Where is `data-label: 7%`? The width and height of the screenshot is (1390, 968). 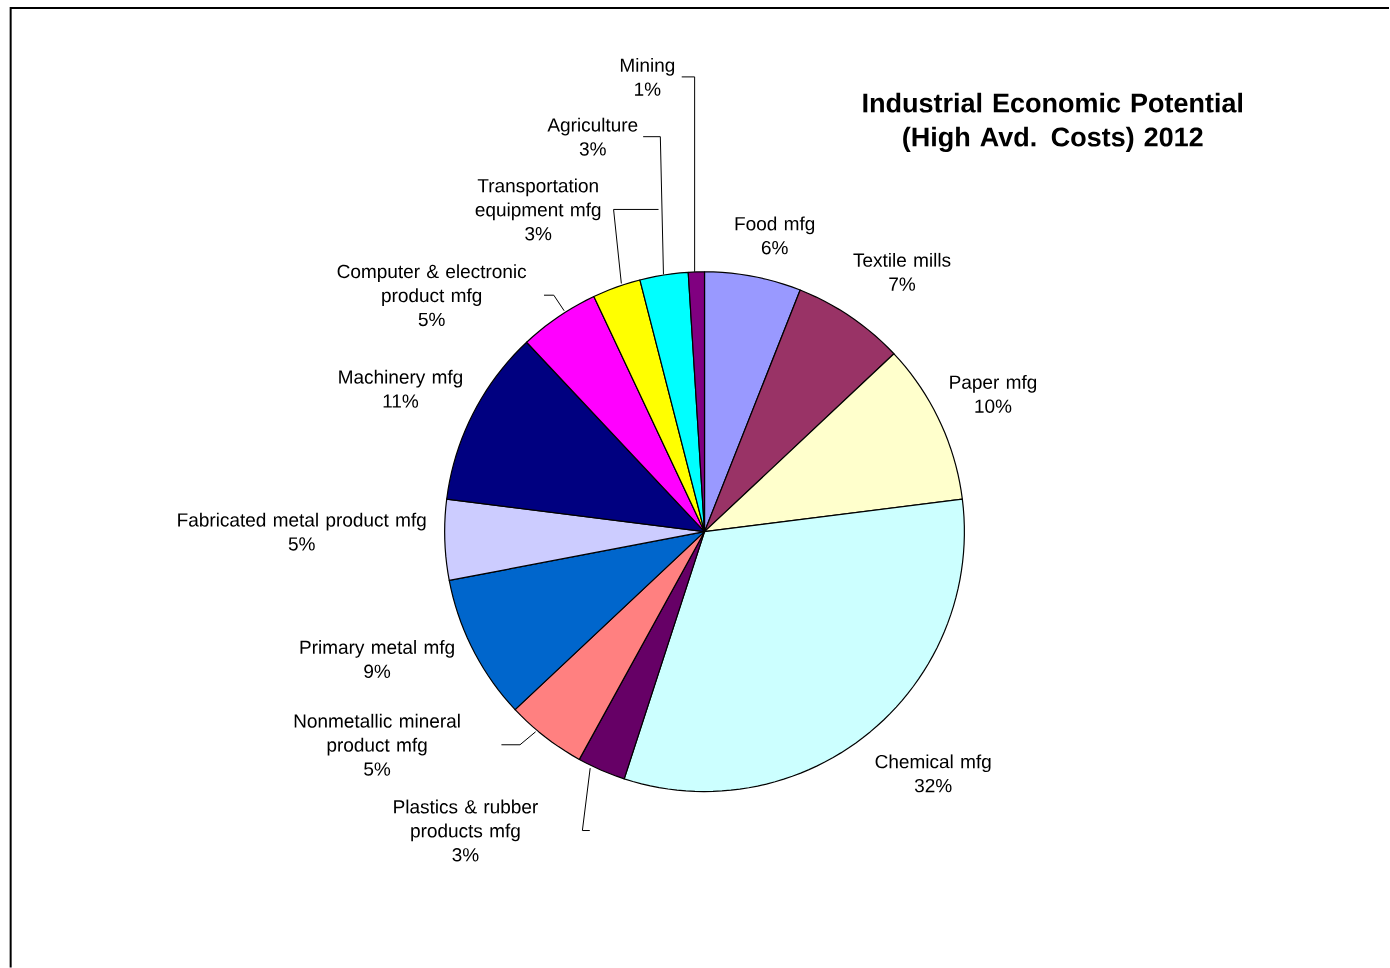
data-label: 7% is located at coordinates (902, 284).